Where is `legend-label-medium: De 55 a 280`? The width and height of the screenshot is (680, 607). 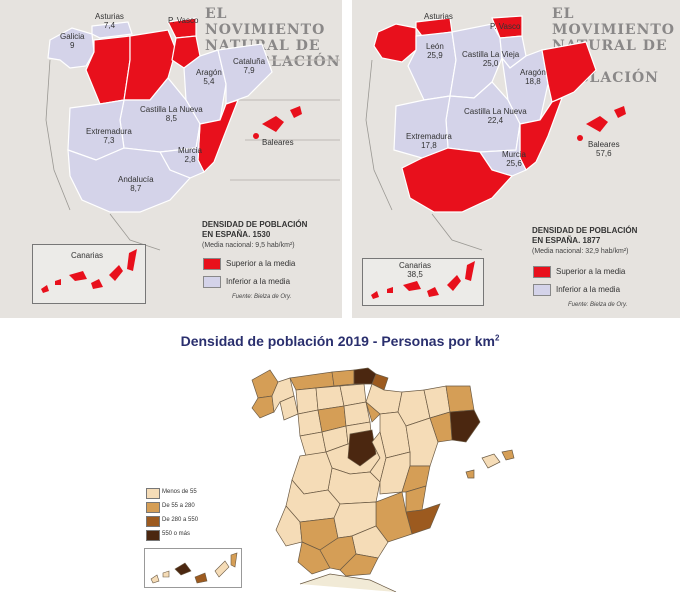 legend-label-medium: De 55 a 280 is located at coordinates (178, 506).